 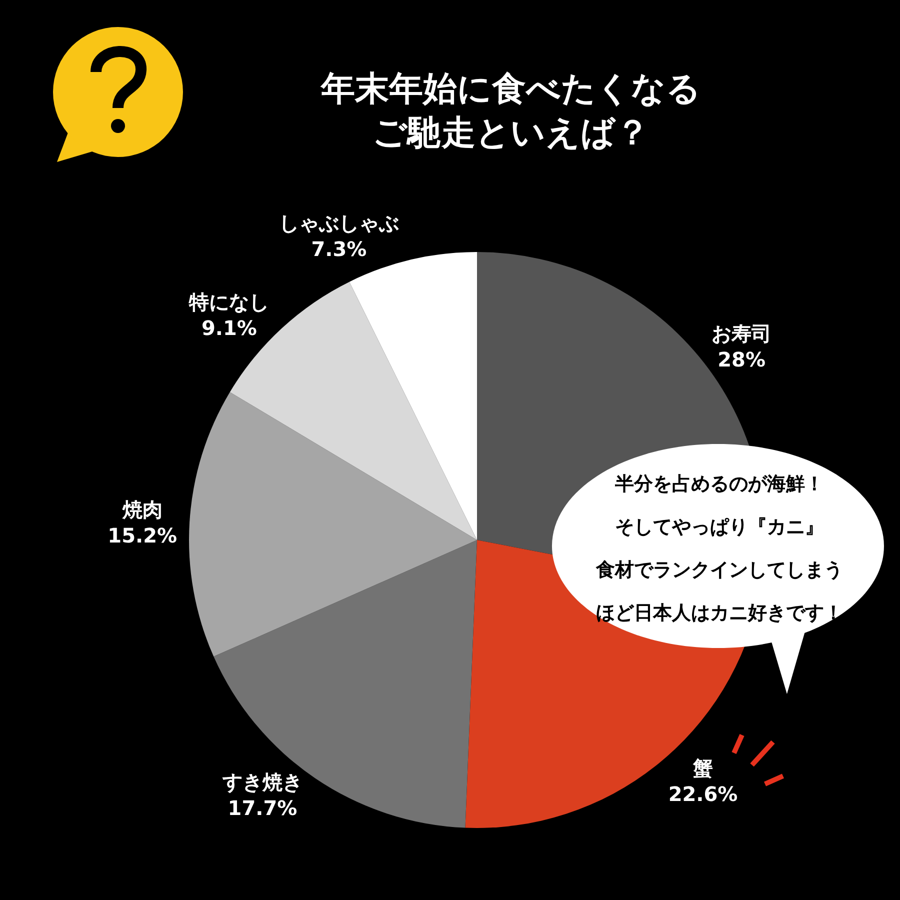 What do you see at coordinates (510, 111) in the screenshot?
I see `chart-title: 年末年始に食べたくなるご馳走といえば？` at bounding box center [510, 111].